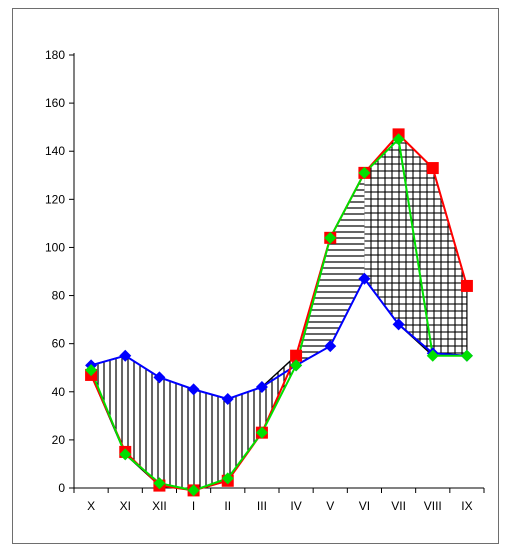 The image size is (510, 550). Describe the element at coordinates (262, 506) in the screenshot. I see `x-tick-label: III` at that location.